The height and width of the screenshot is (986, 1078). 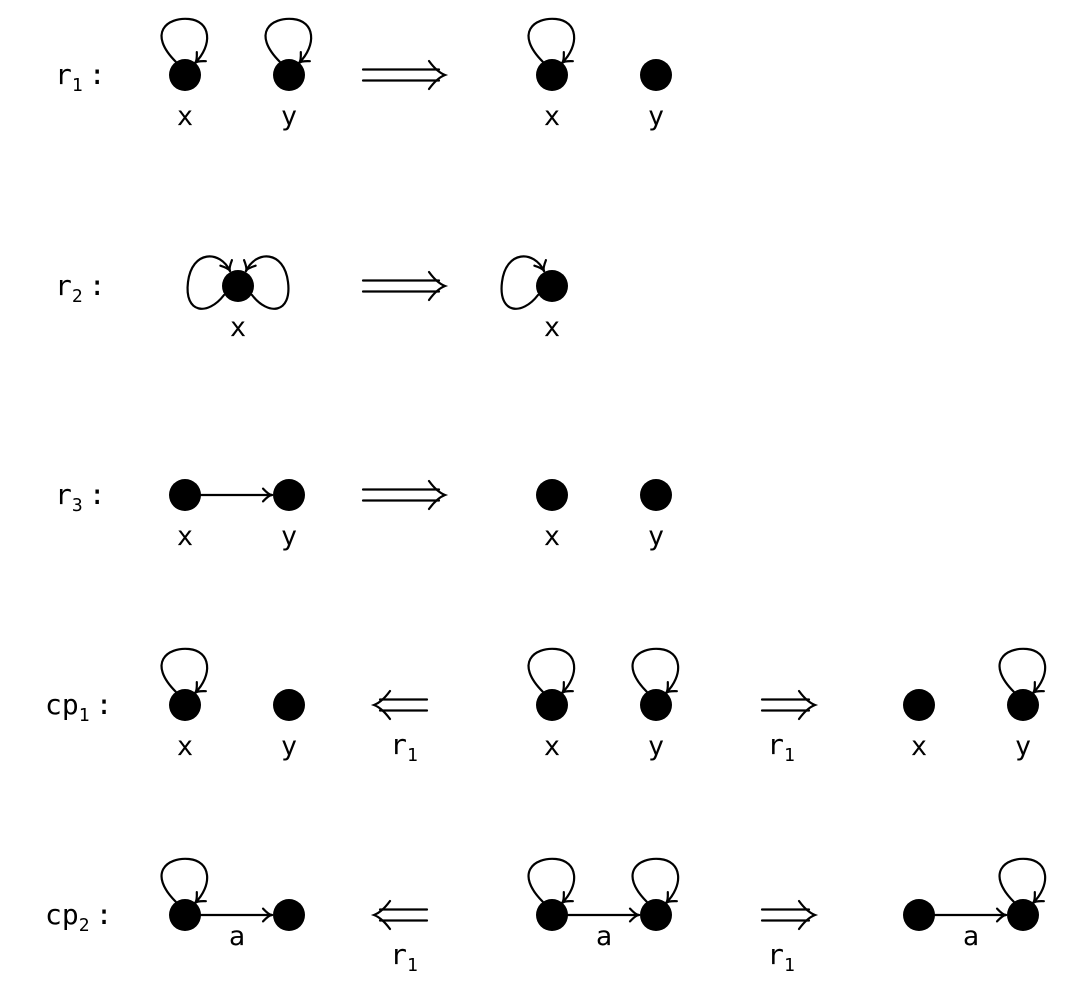 What do you see at coordinates (232, 904) in the screenshot?
I see `cp2-left-graph: a` at bounding box center [232, 904].